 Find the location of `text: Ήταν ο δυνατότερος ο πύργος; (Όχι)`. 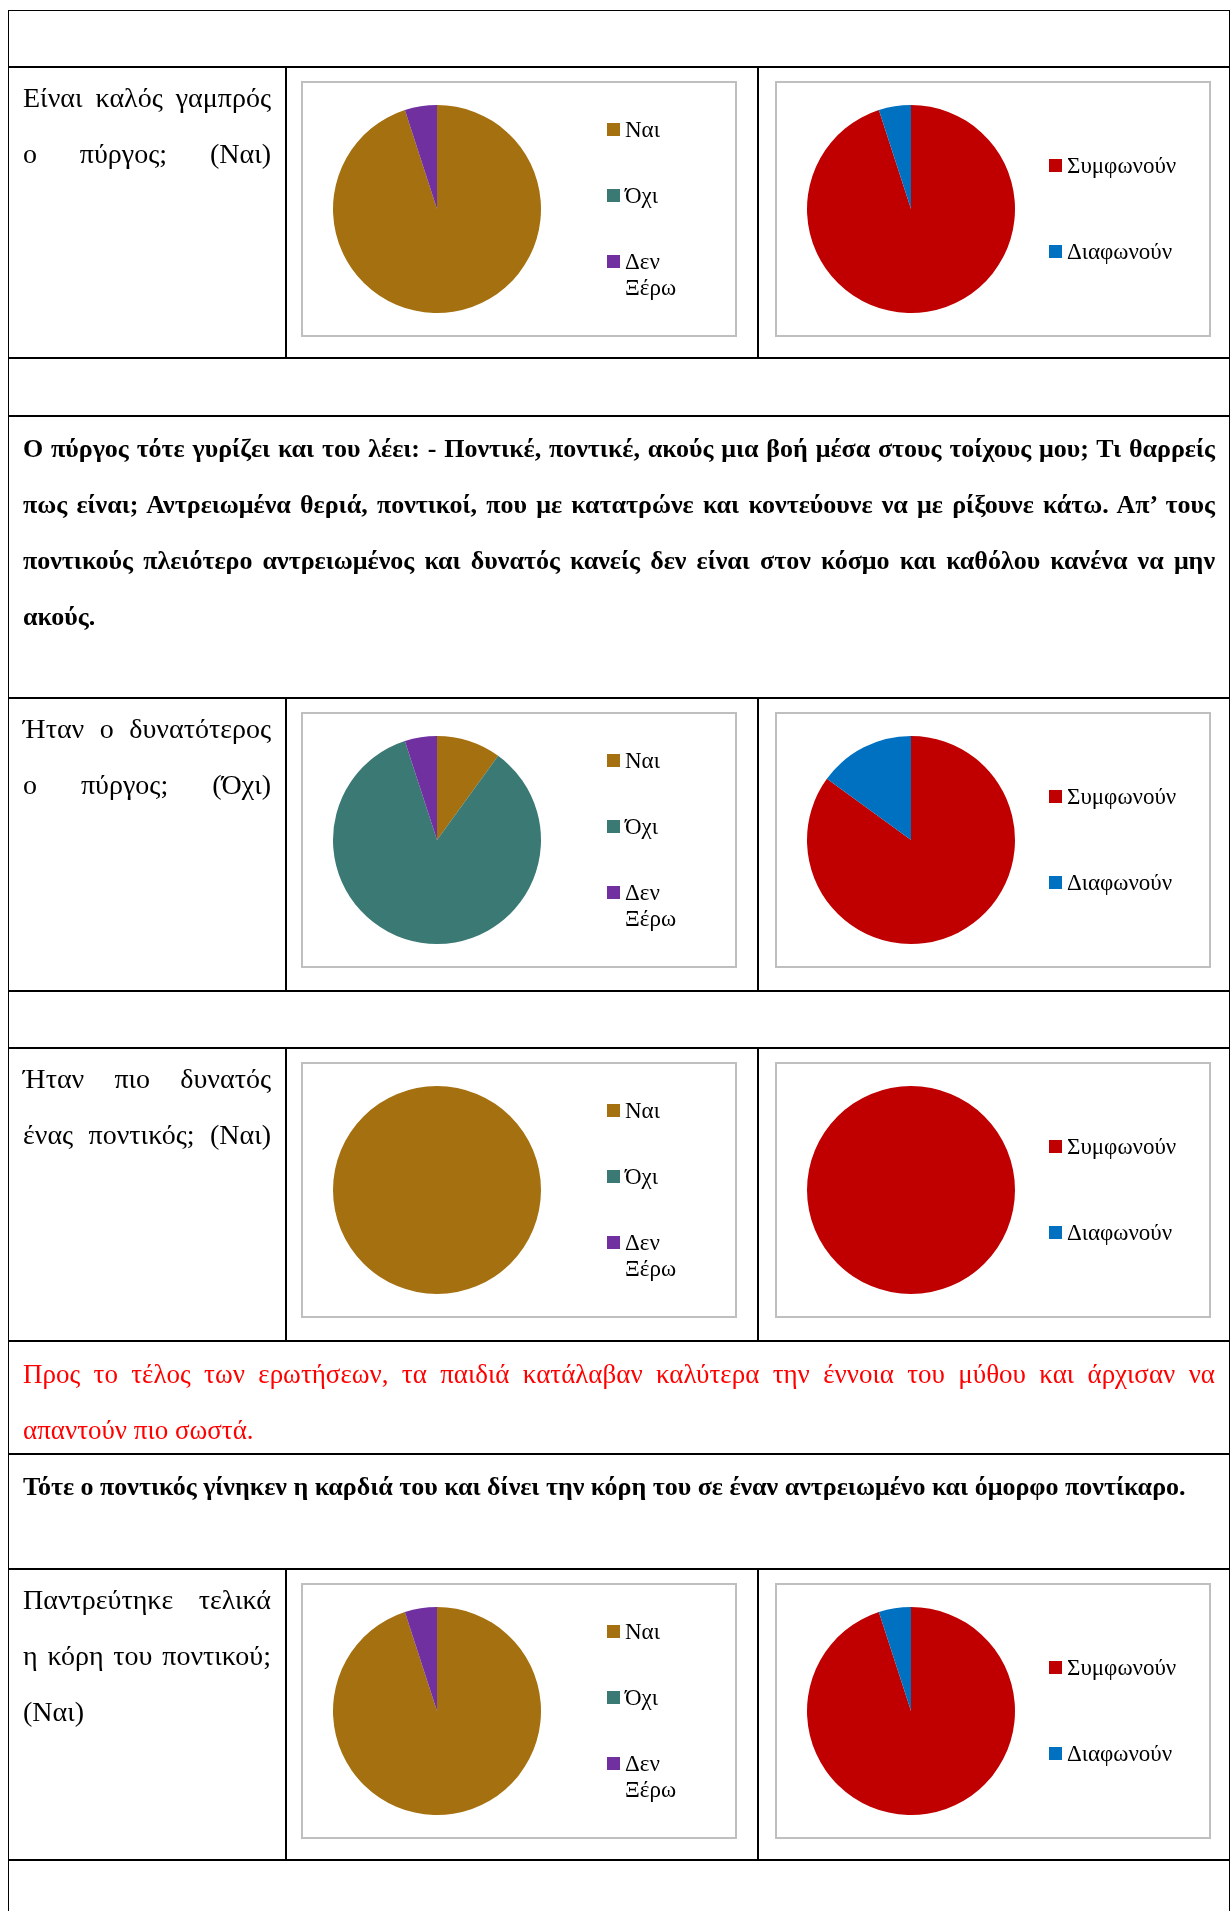

text: Ήταν ο δυνατότερος ο πύργος; (Όχι) is located at coordinates (147, 757).